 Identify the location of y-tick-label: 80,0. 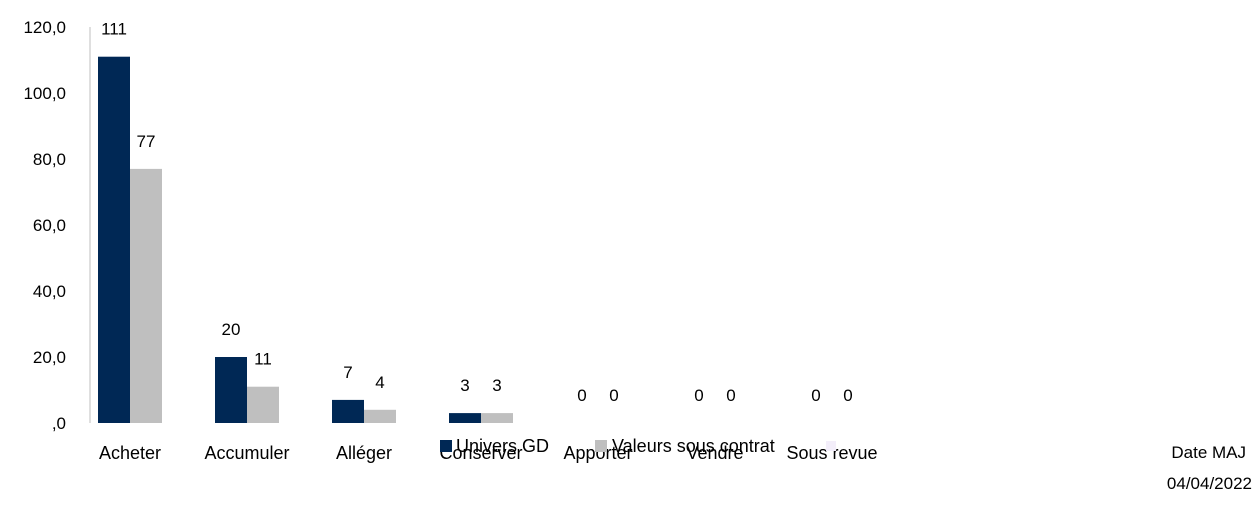
(49, 159).